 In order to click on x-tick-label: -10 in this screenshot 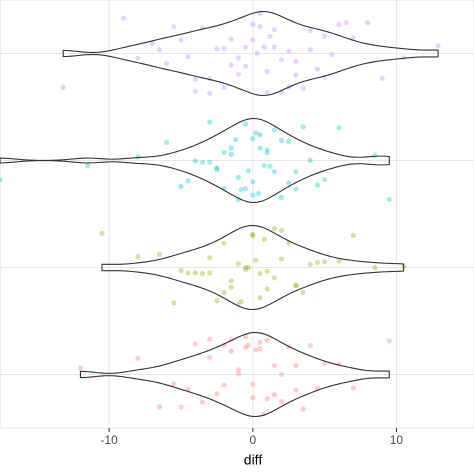, I will do `click(109, 440)`.